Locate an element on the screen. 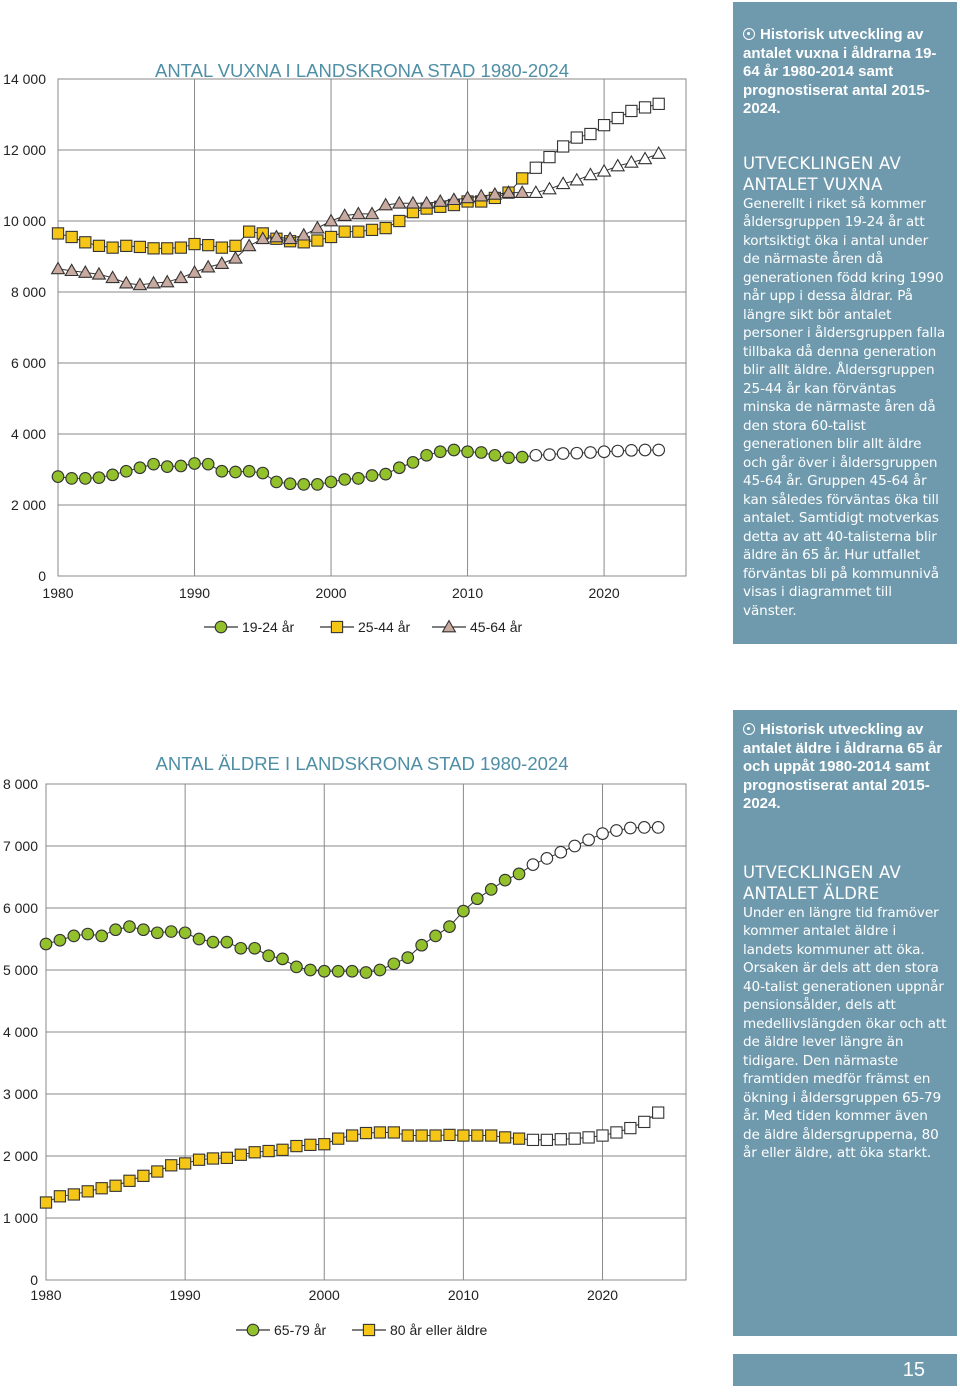 The width and height of the screenshot is (960, 1392). y-tick-label: 7 000 is located at coordinates (20, 846).